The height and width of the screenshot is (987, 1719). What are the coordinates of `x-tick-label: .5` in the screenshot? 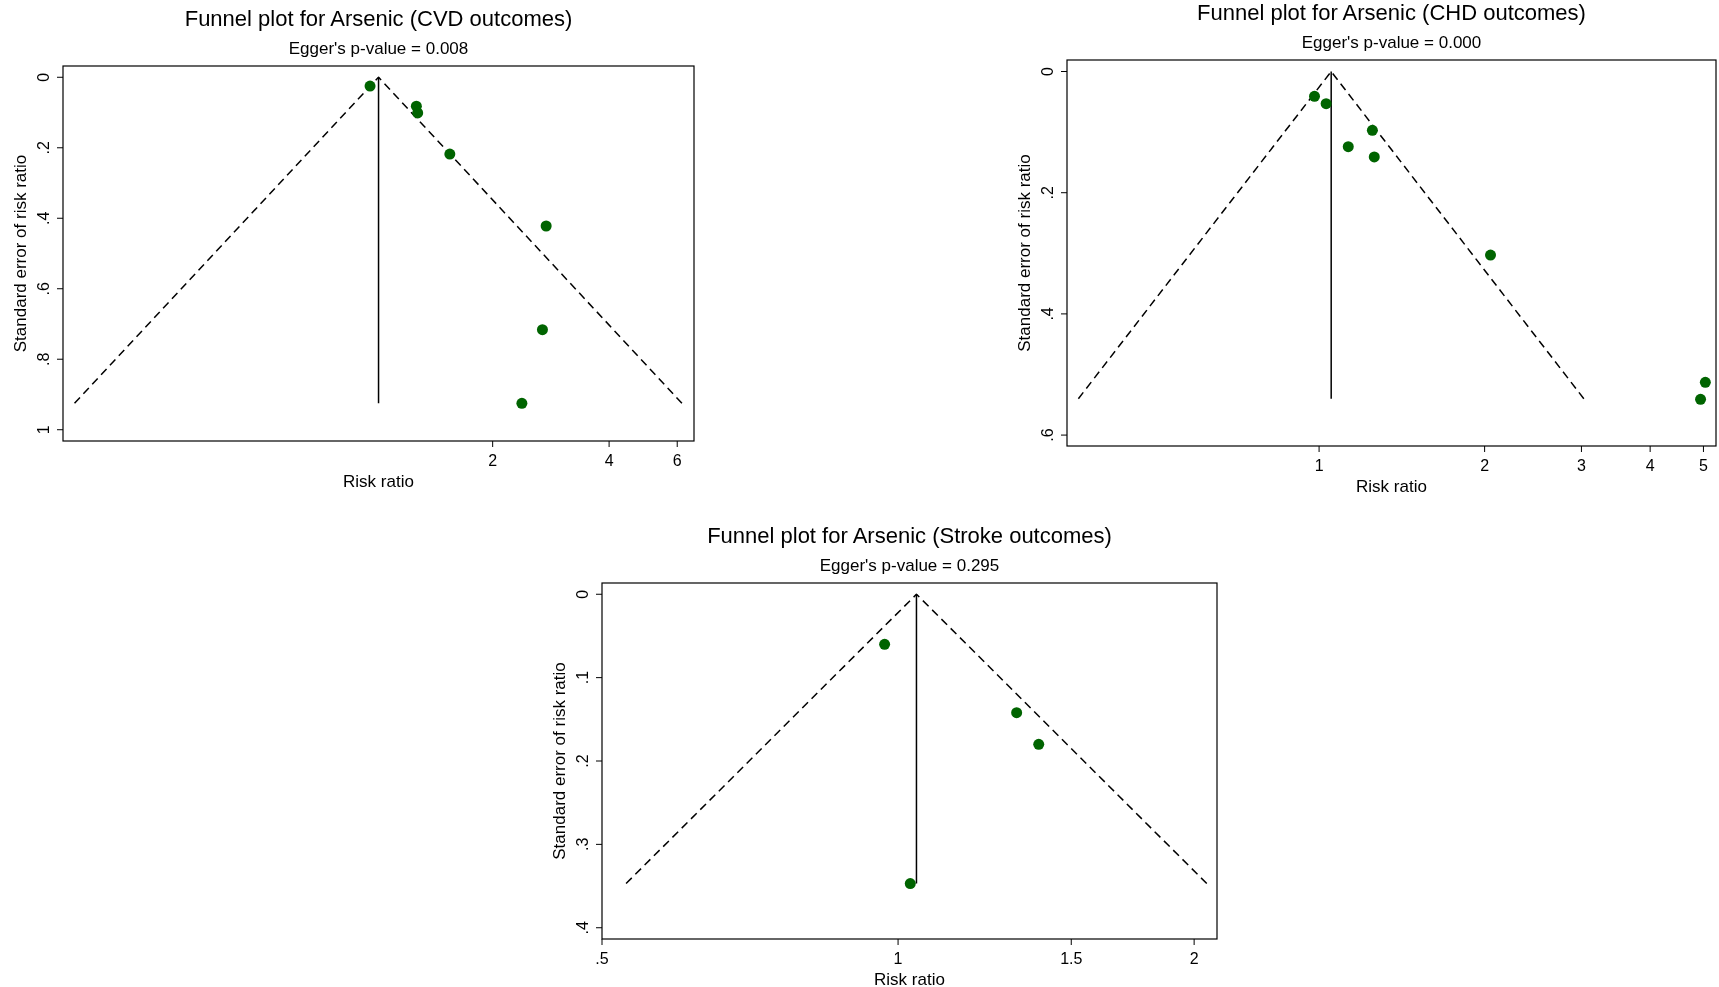 It's located at (602, 958).